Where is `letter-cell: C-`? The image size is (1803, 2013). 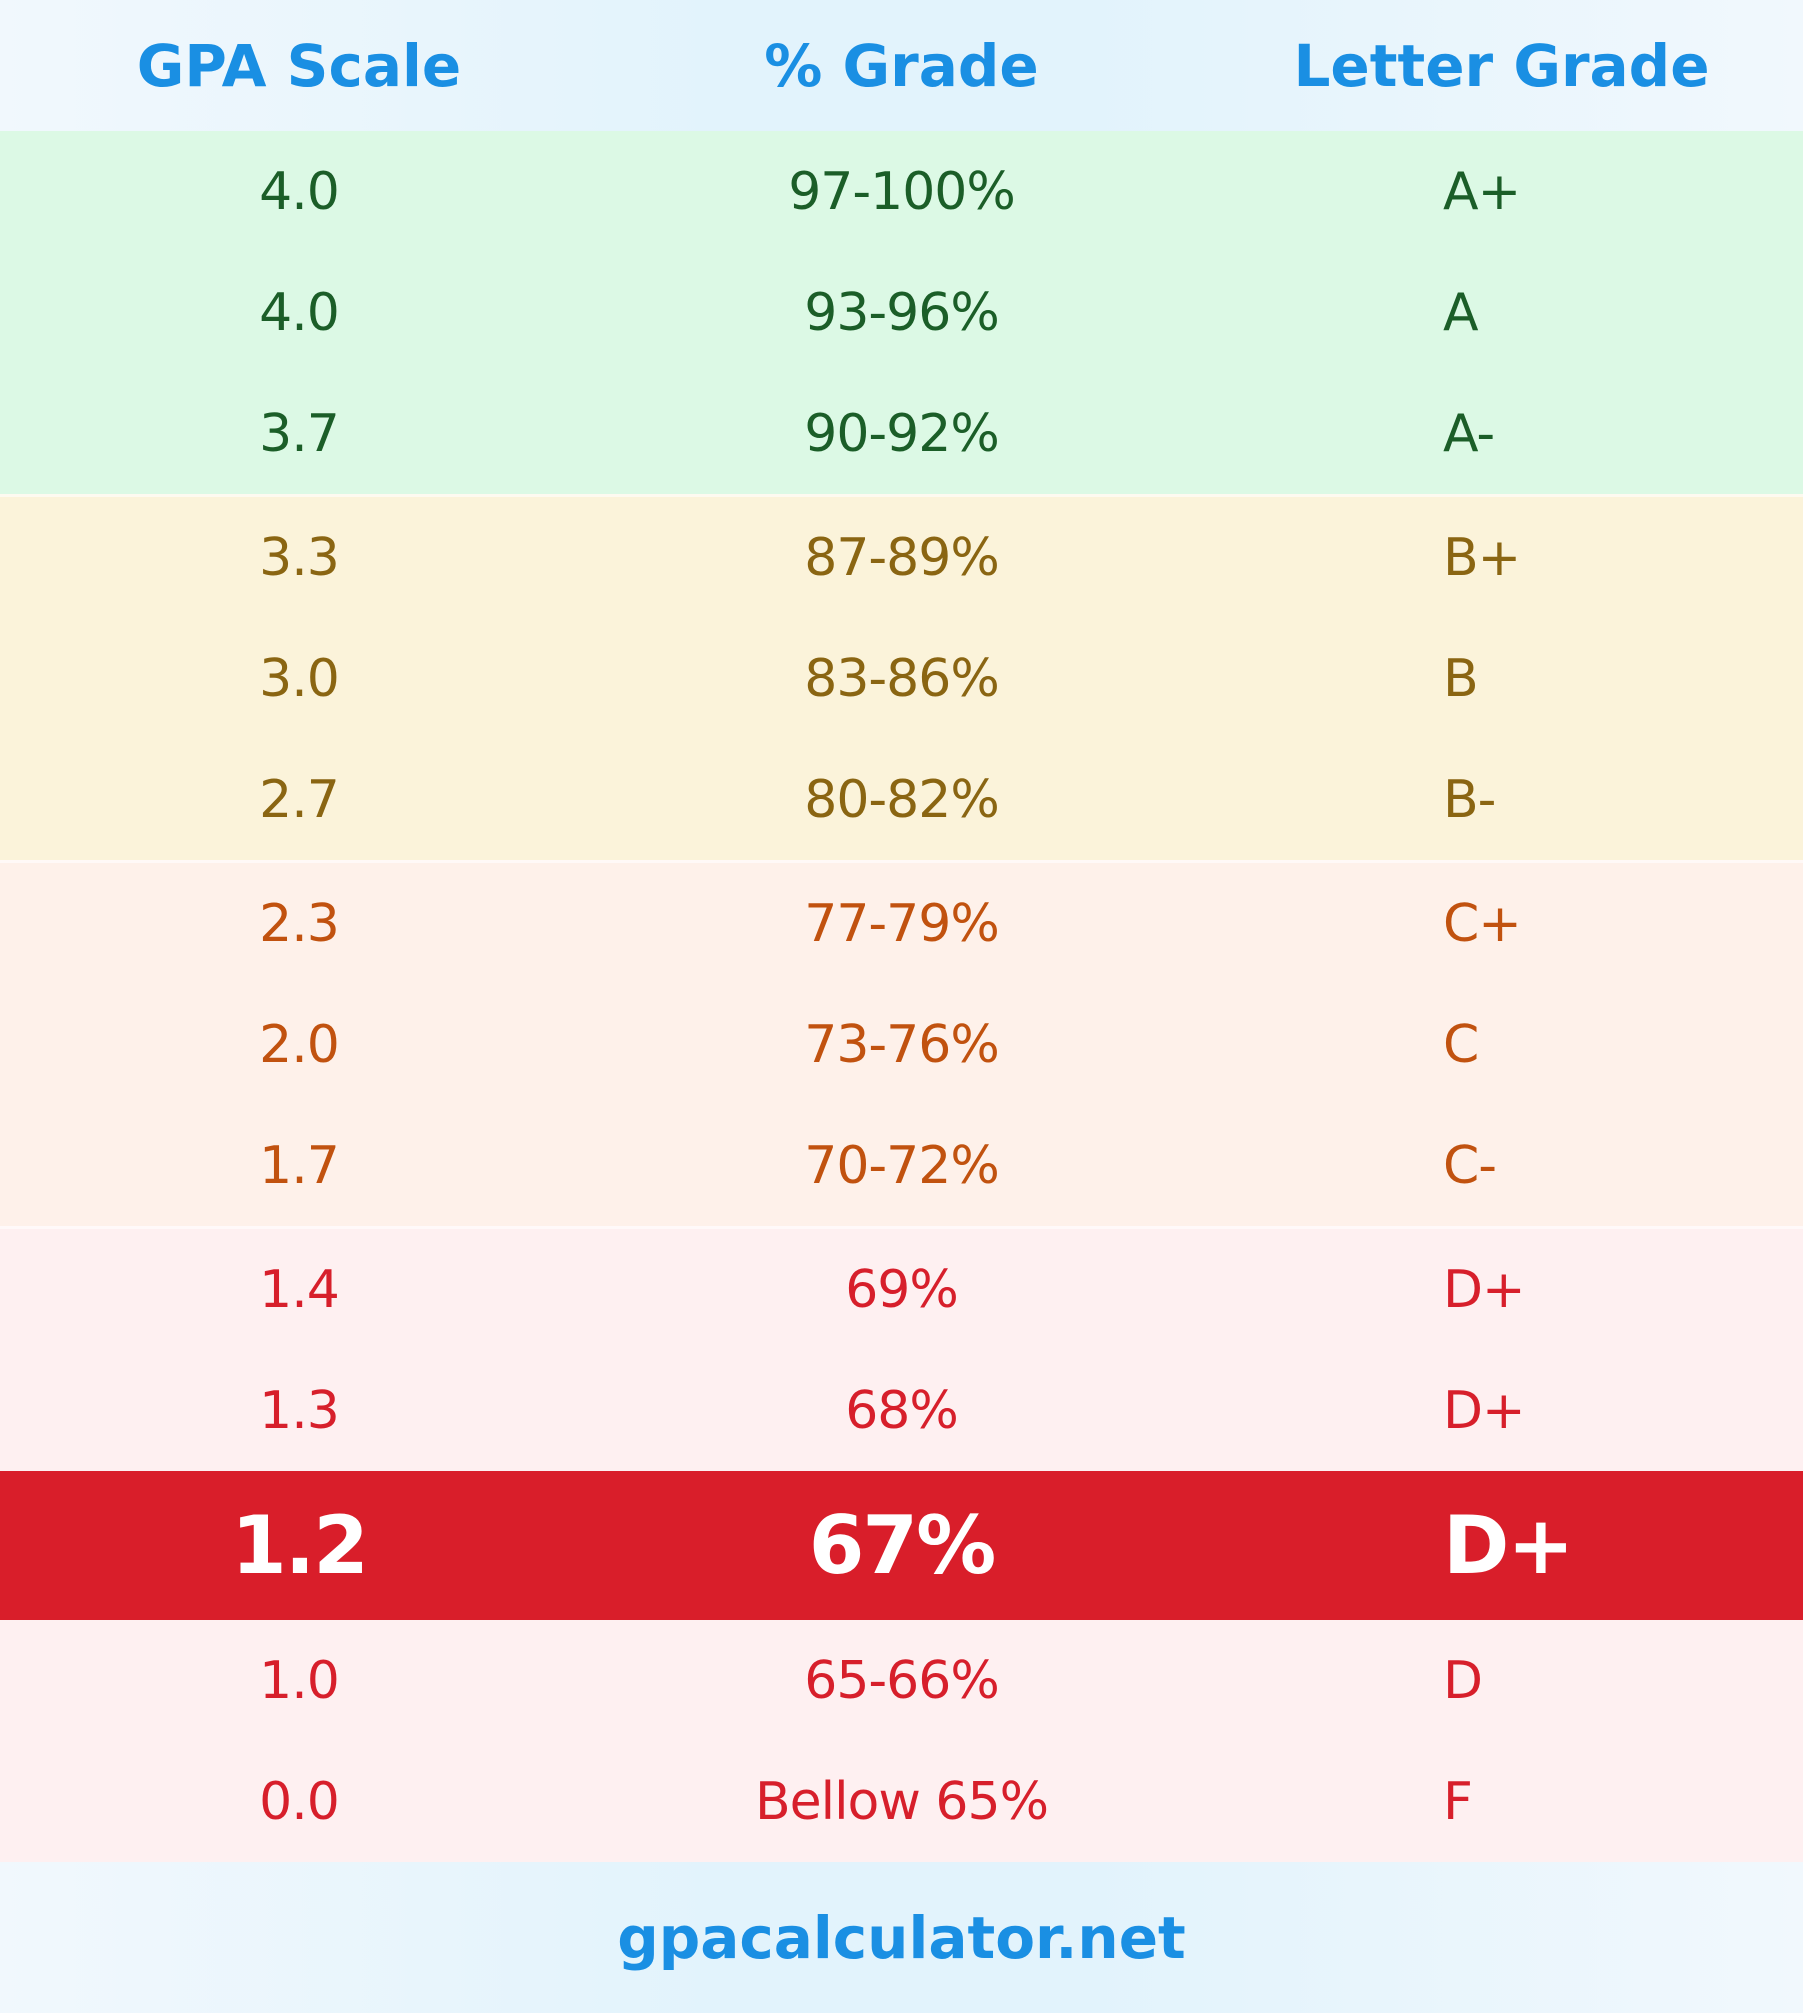
letter-cell: C- is located at coordinates (1470, 1165).